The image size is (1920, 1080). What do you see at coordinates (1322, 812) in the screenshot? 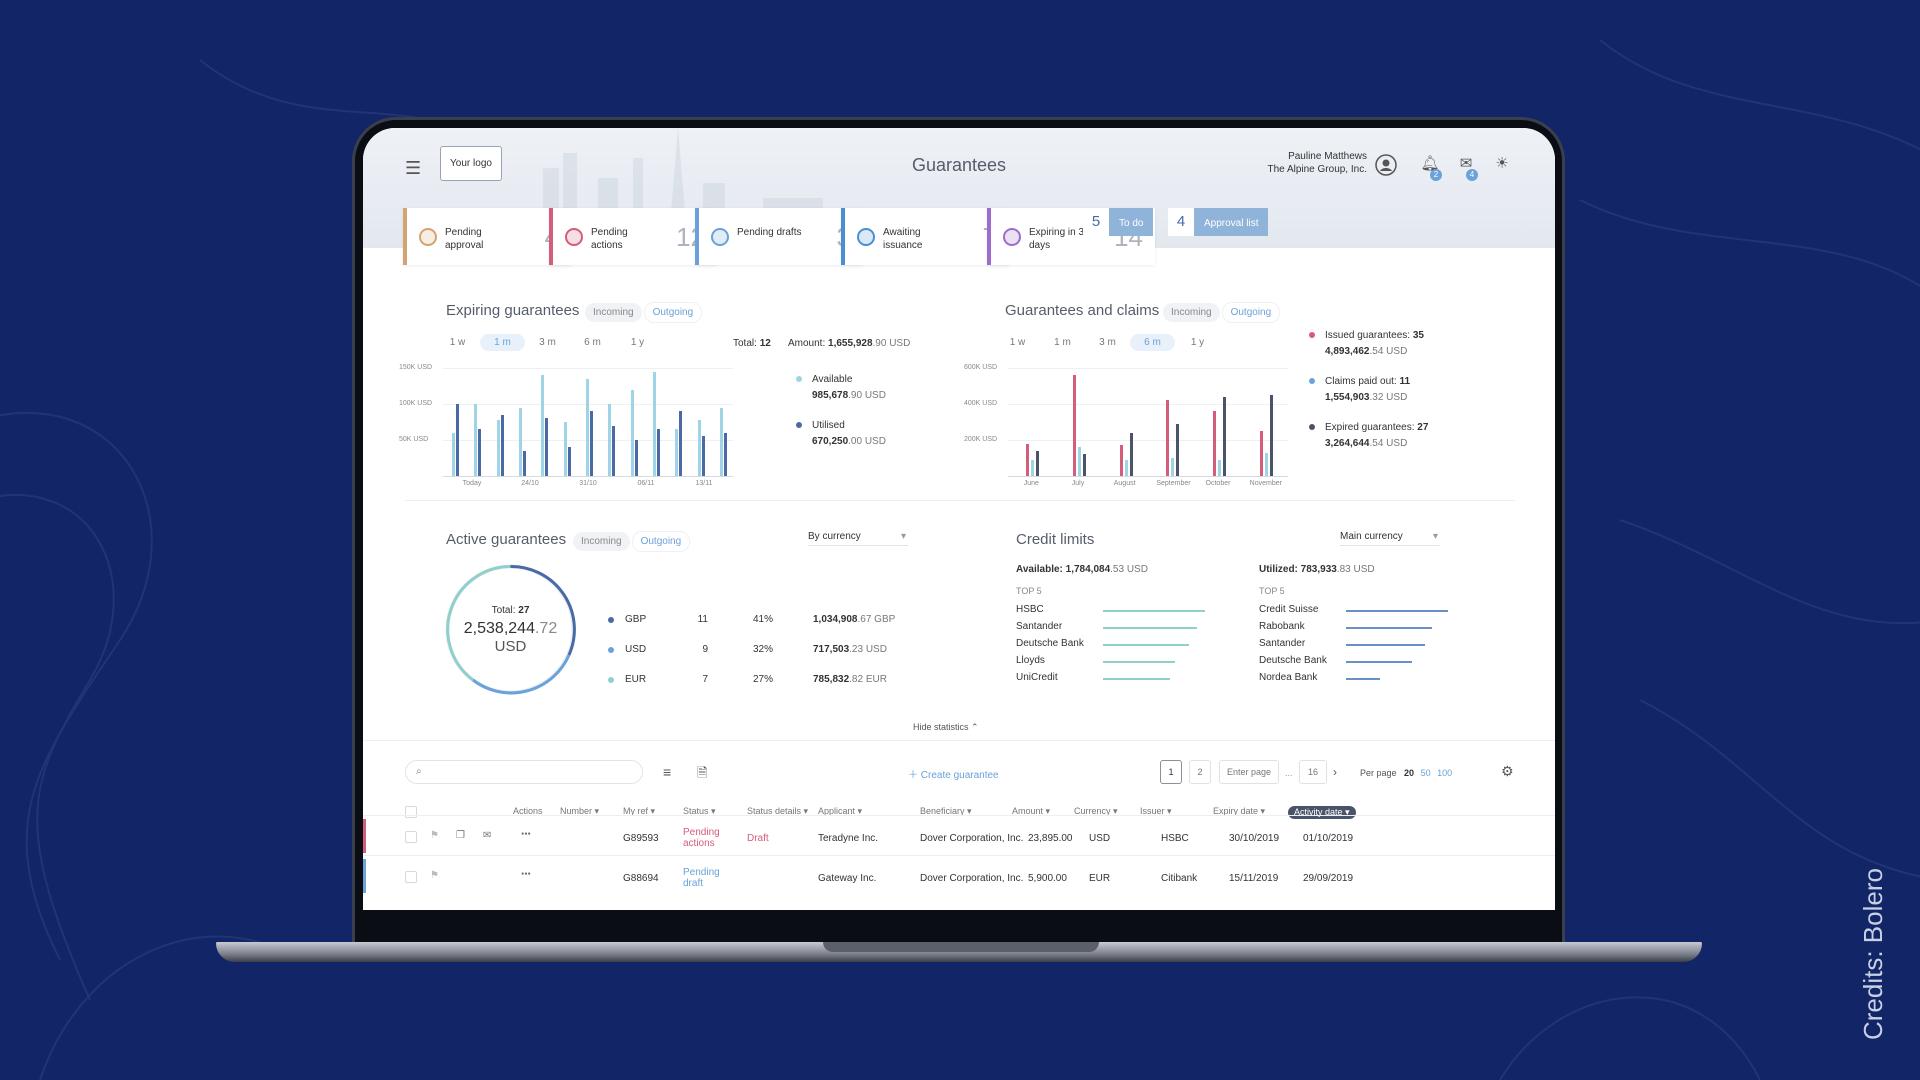
I see `column-header: Activity date ▾` at bounding box center [1322, 812].